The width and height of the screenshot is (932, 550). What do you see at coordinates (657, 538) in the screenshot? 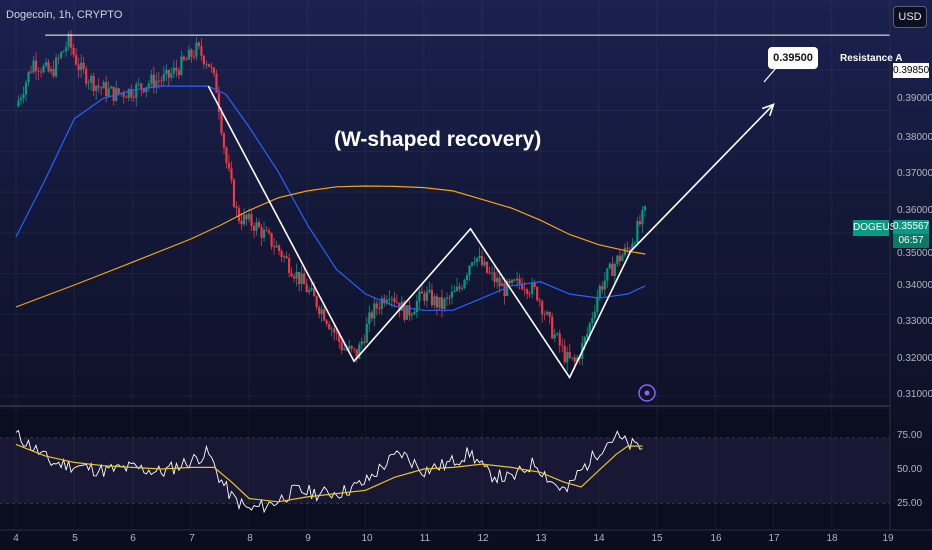
I see `x-tick-label: 15` at bounding box center [657, 538].